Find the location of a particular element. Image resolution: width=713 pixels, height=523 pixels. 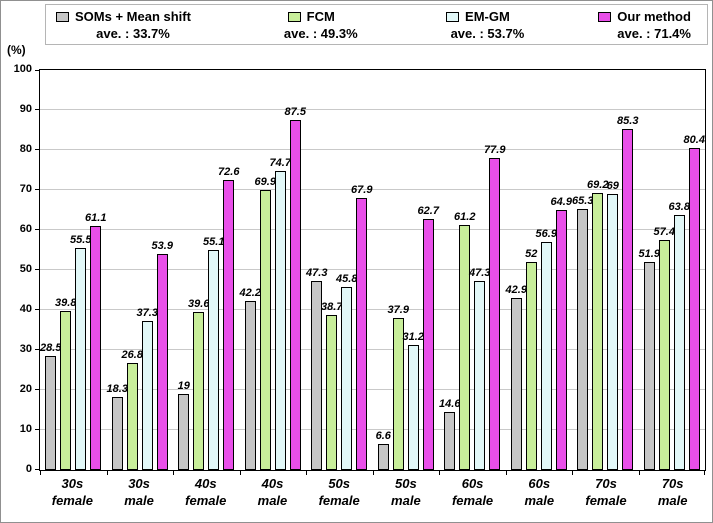

bar-slot: 6.6 is located at coordinates (383, 450).